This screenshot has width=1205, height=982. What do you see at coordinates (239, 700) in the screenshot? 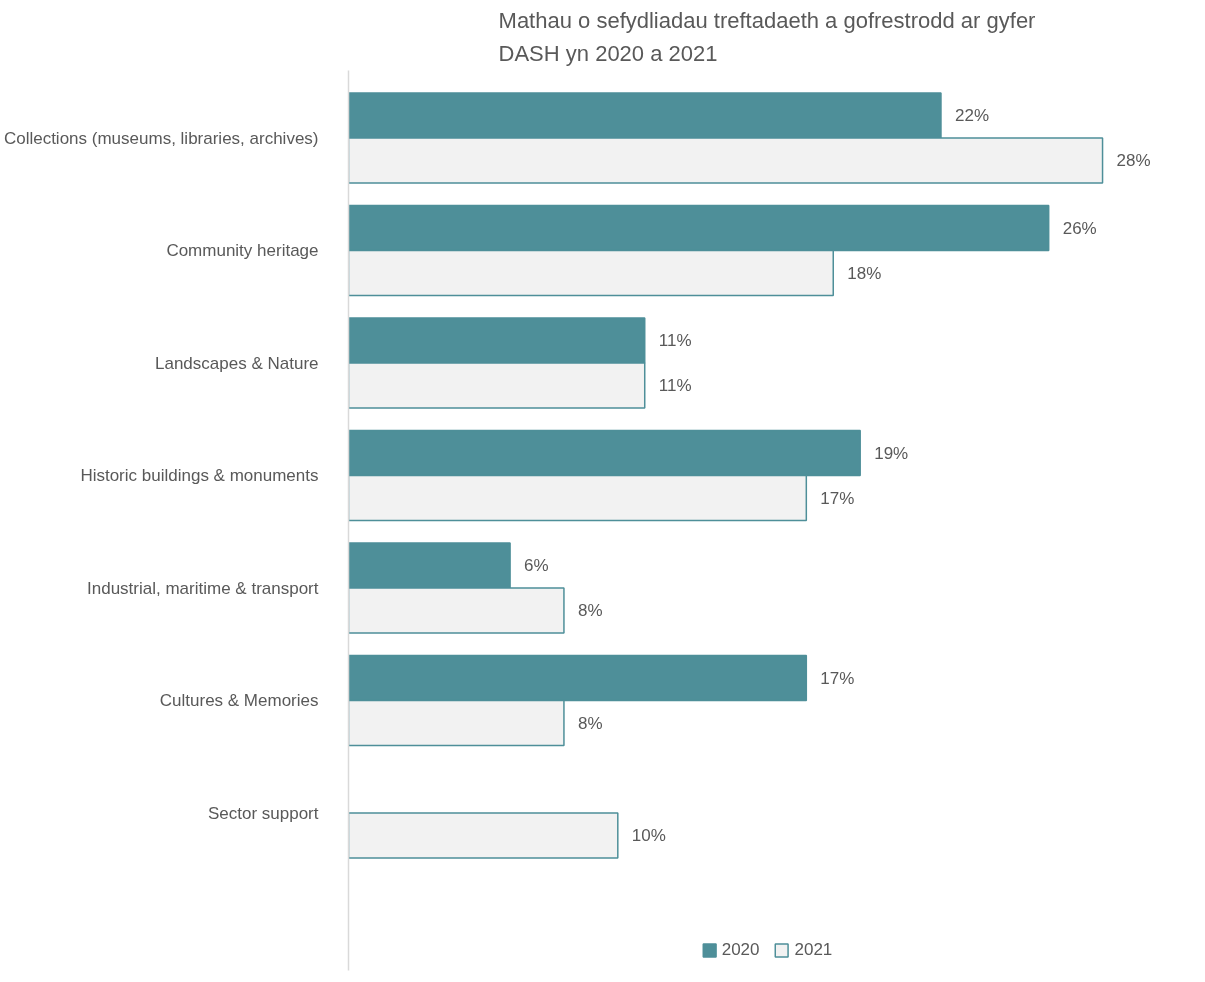
I see `y-tick-label: Cultures & Memories` at bounding box center [239, 700].